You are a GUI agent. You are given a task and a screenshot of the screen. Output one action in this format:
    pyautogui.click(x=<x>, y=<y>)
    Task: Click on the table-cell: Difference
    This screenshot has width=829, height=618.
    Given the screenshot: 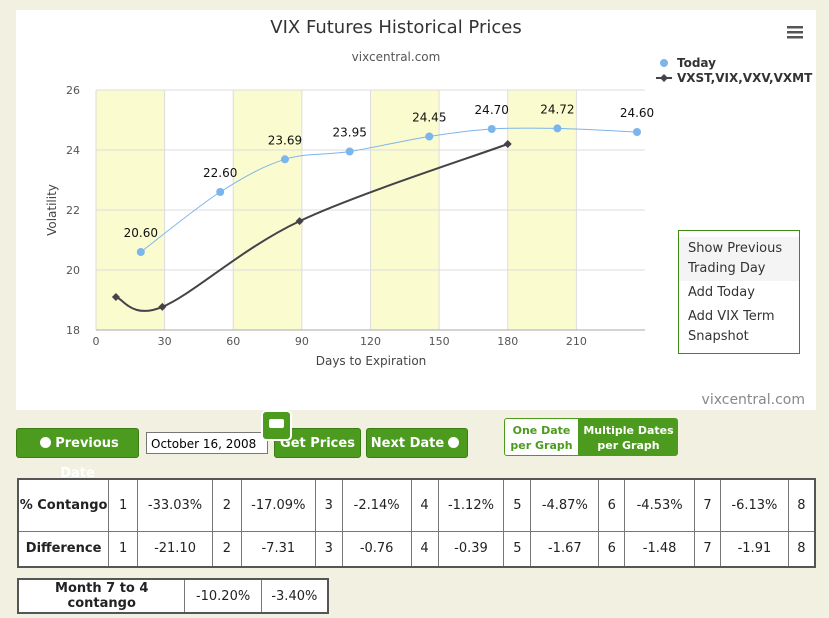 What is the action you would take?
    pyautogui.click(x=63, y=549)
    